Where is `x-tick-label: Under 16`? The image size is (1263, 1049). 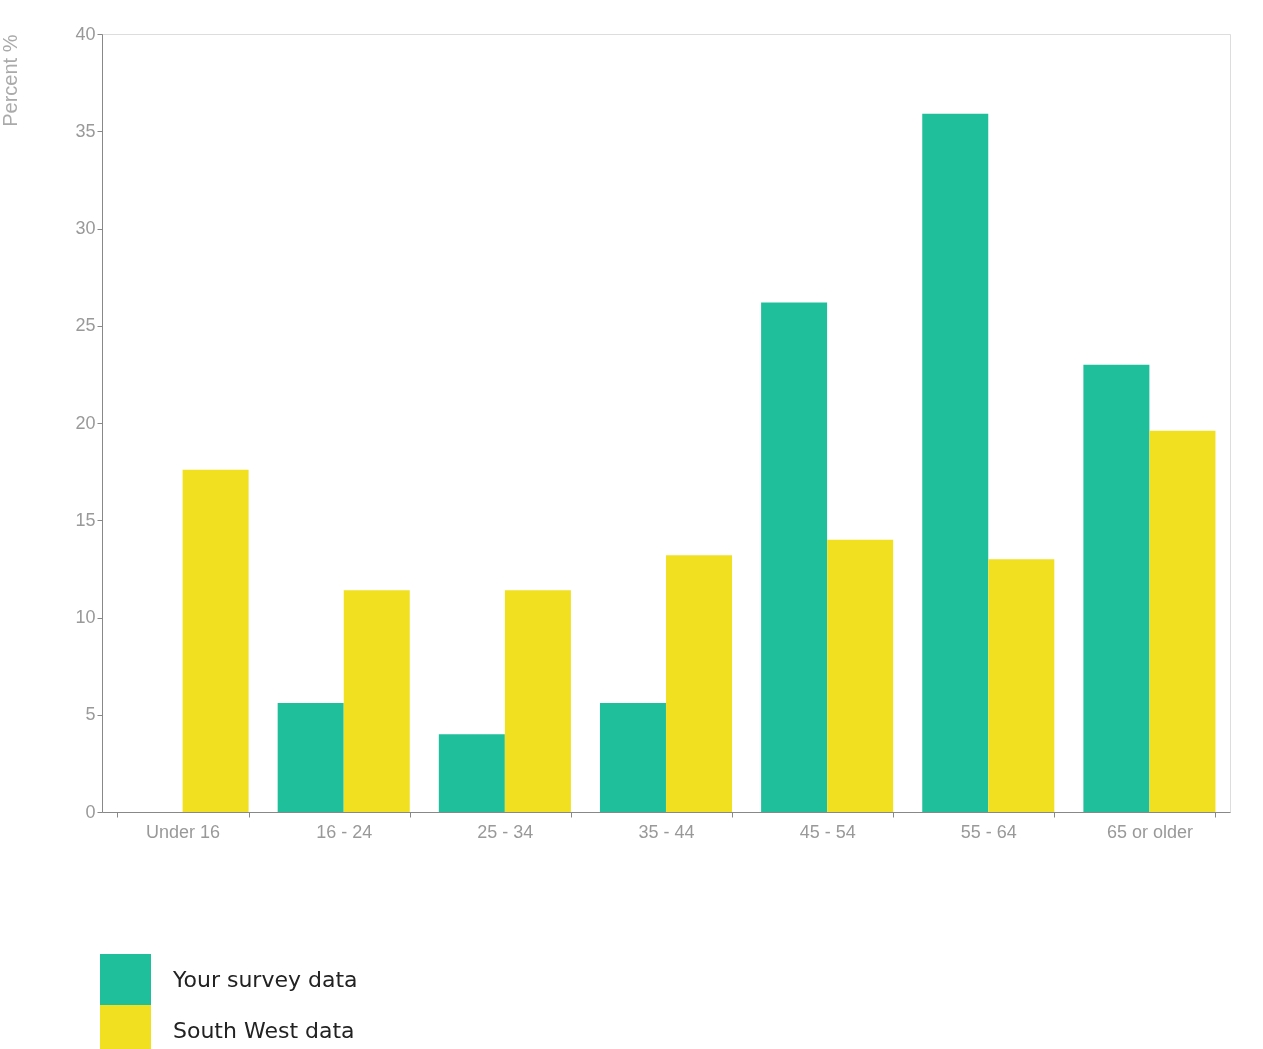
x-tick-label: Under 16 is located at coordinates (183, 831).